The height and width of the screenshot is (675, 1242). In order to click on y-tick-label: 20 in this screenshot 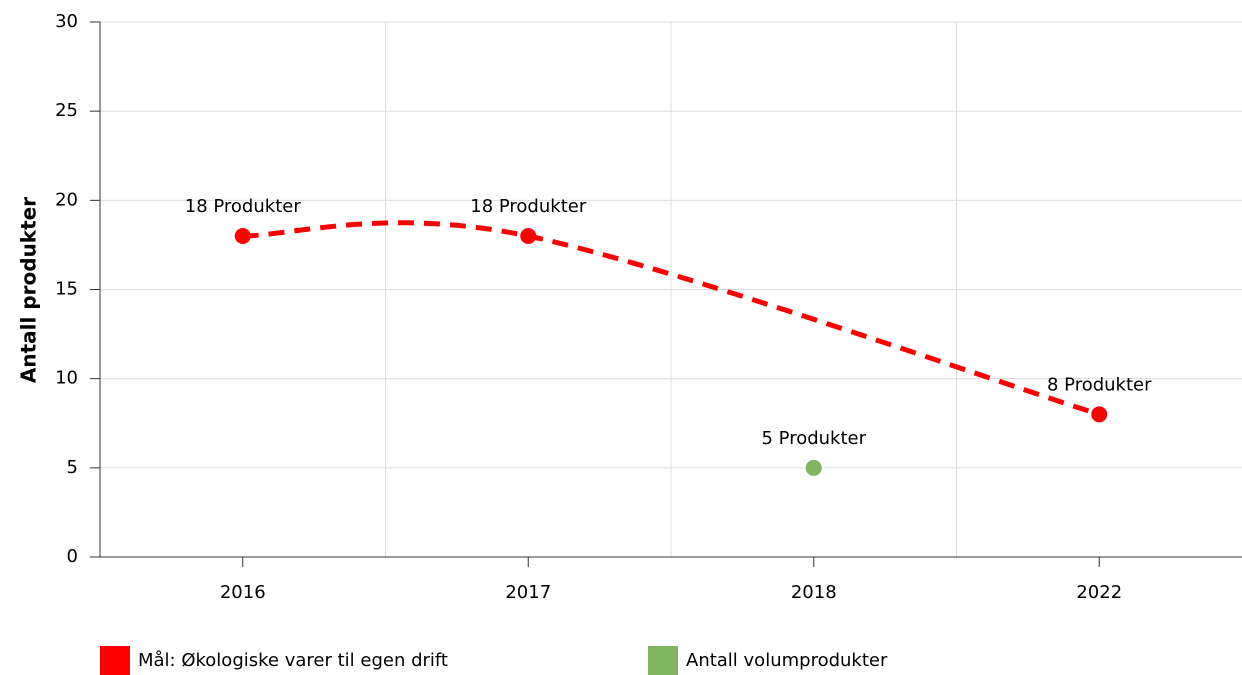, I will do `click(66, 199)`.